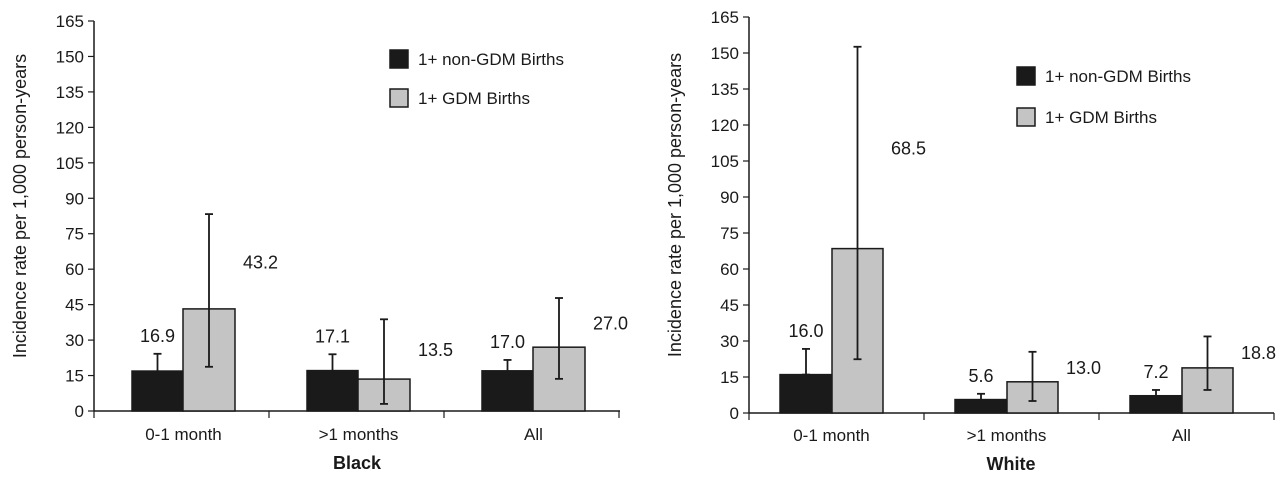  Describe the element at coordinates (1083, 368) in the screenshot. I see `data-label: 13.0` at that location.